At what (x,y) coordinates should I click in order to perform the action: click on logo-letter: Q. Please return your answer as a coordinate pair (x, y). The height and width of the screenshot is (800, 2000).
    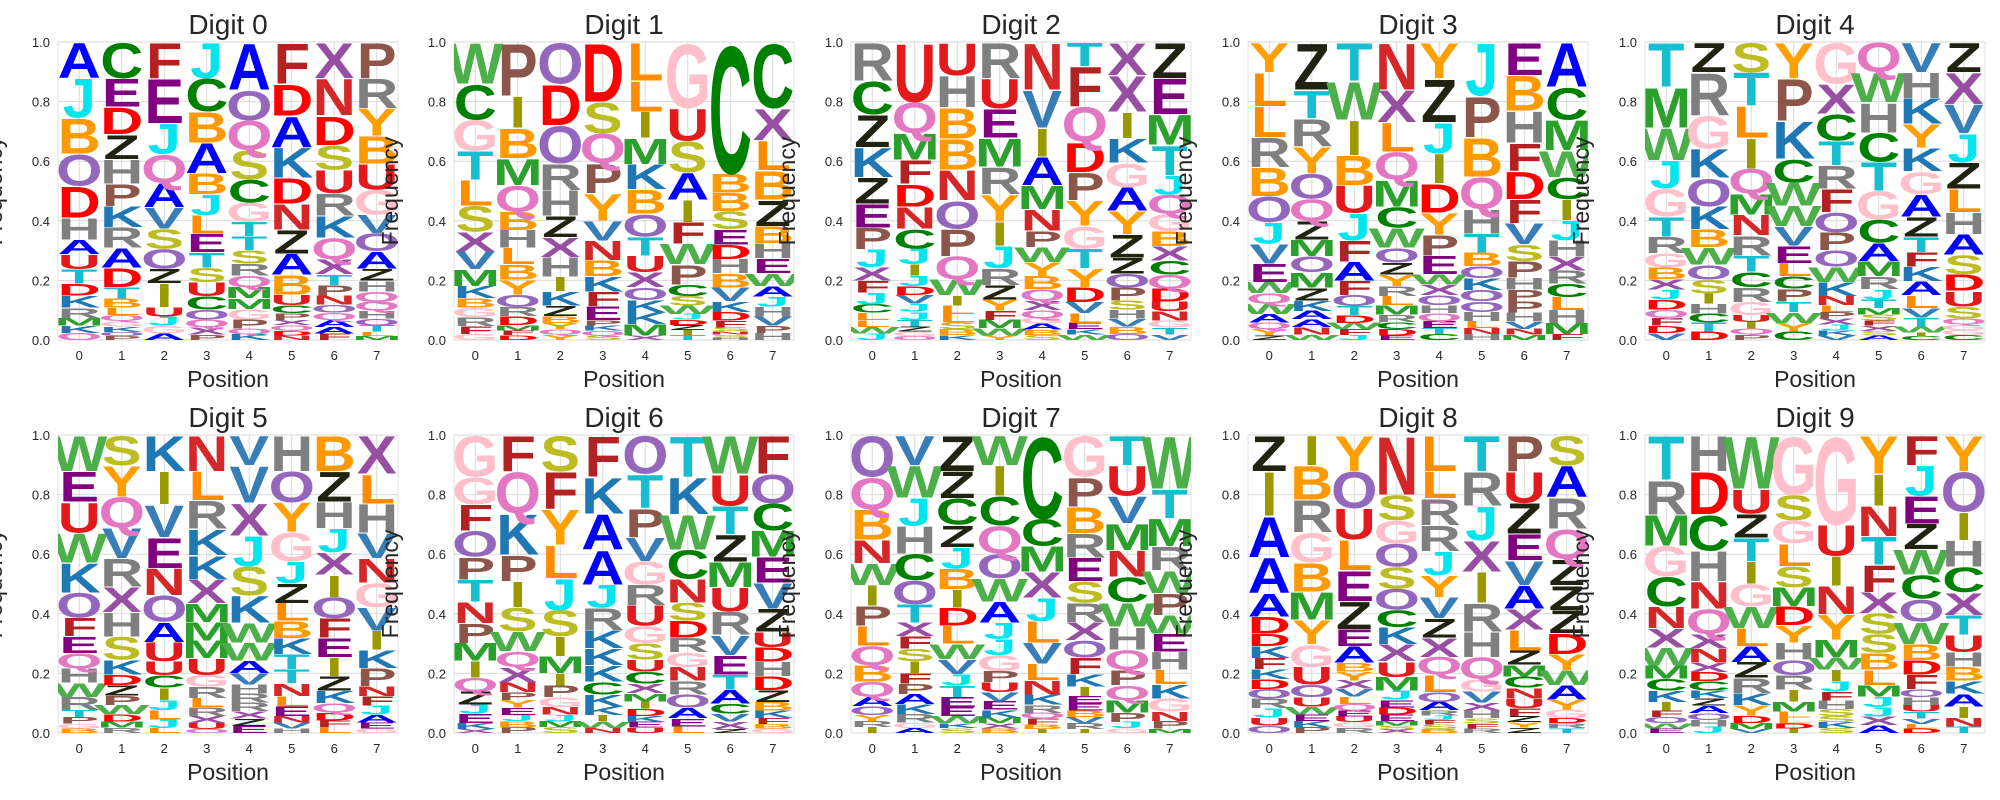
    Looking at the image, I should click on (872, 494).